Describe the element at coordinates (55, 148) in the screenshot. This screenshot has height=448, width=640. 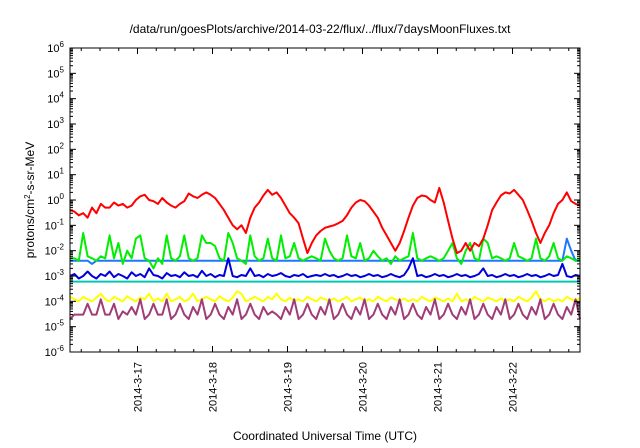
I see `y-tick-label: 10²` at that location.